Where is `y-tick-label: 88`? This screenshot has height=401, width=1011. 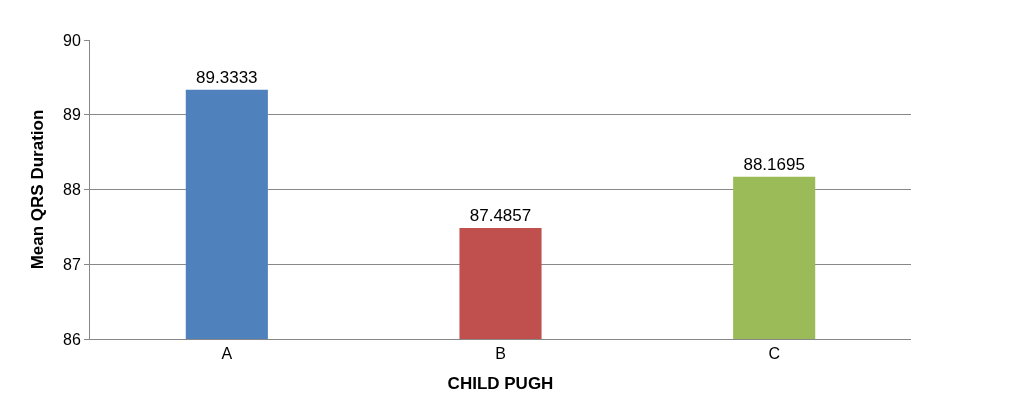 y-tick-label: 88 is located at coordinates (72, 190).